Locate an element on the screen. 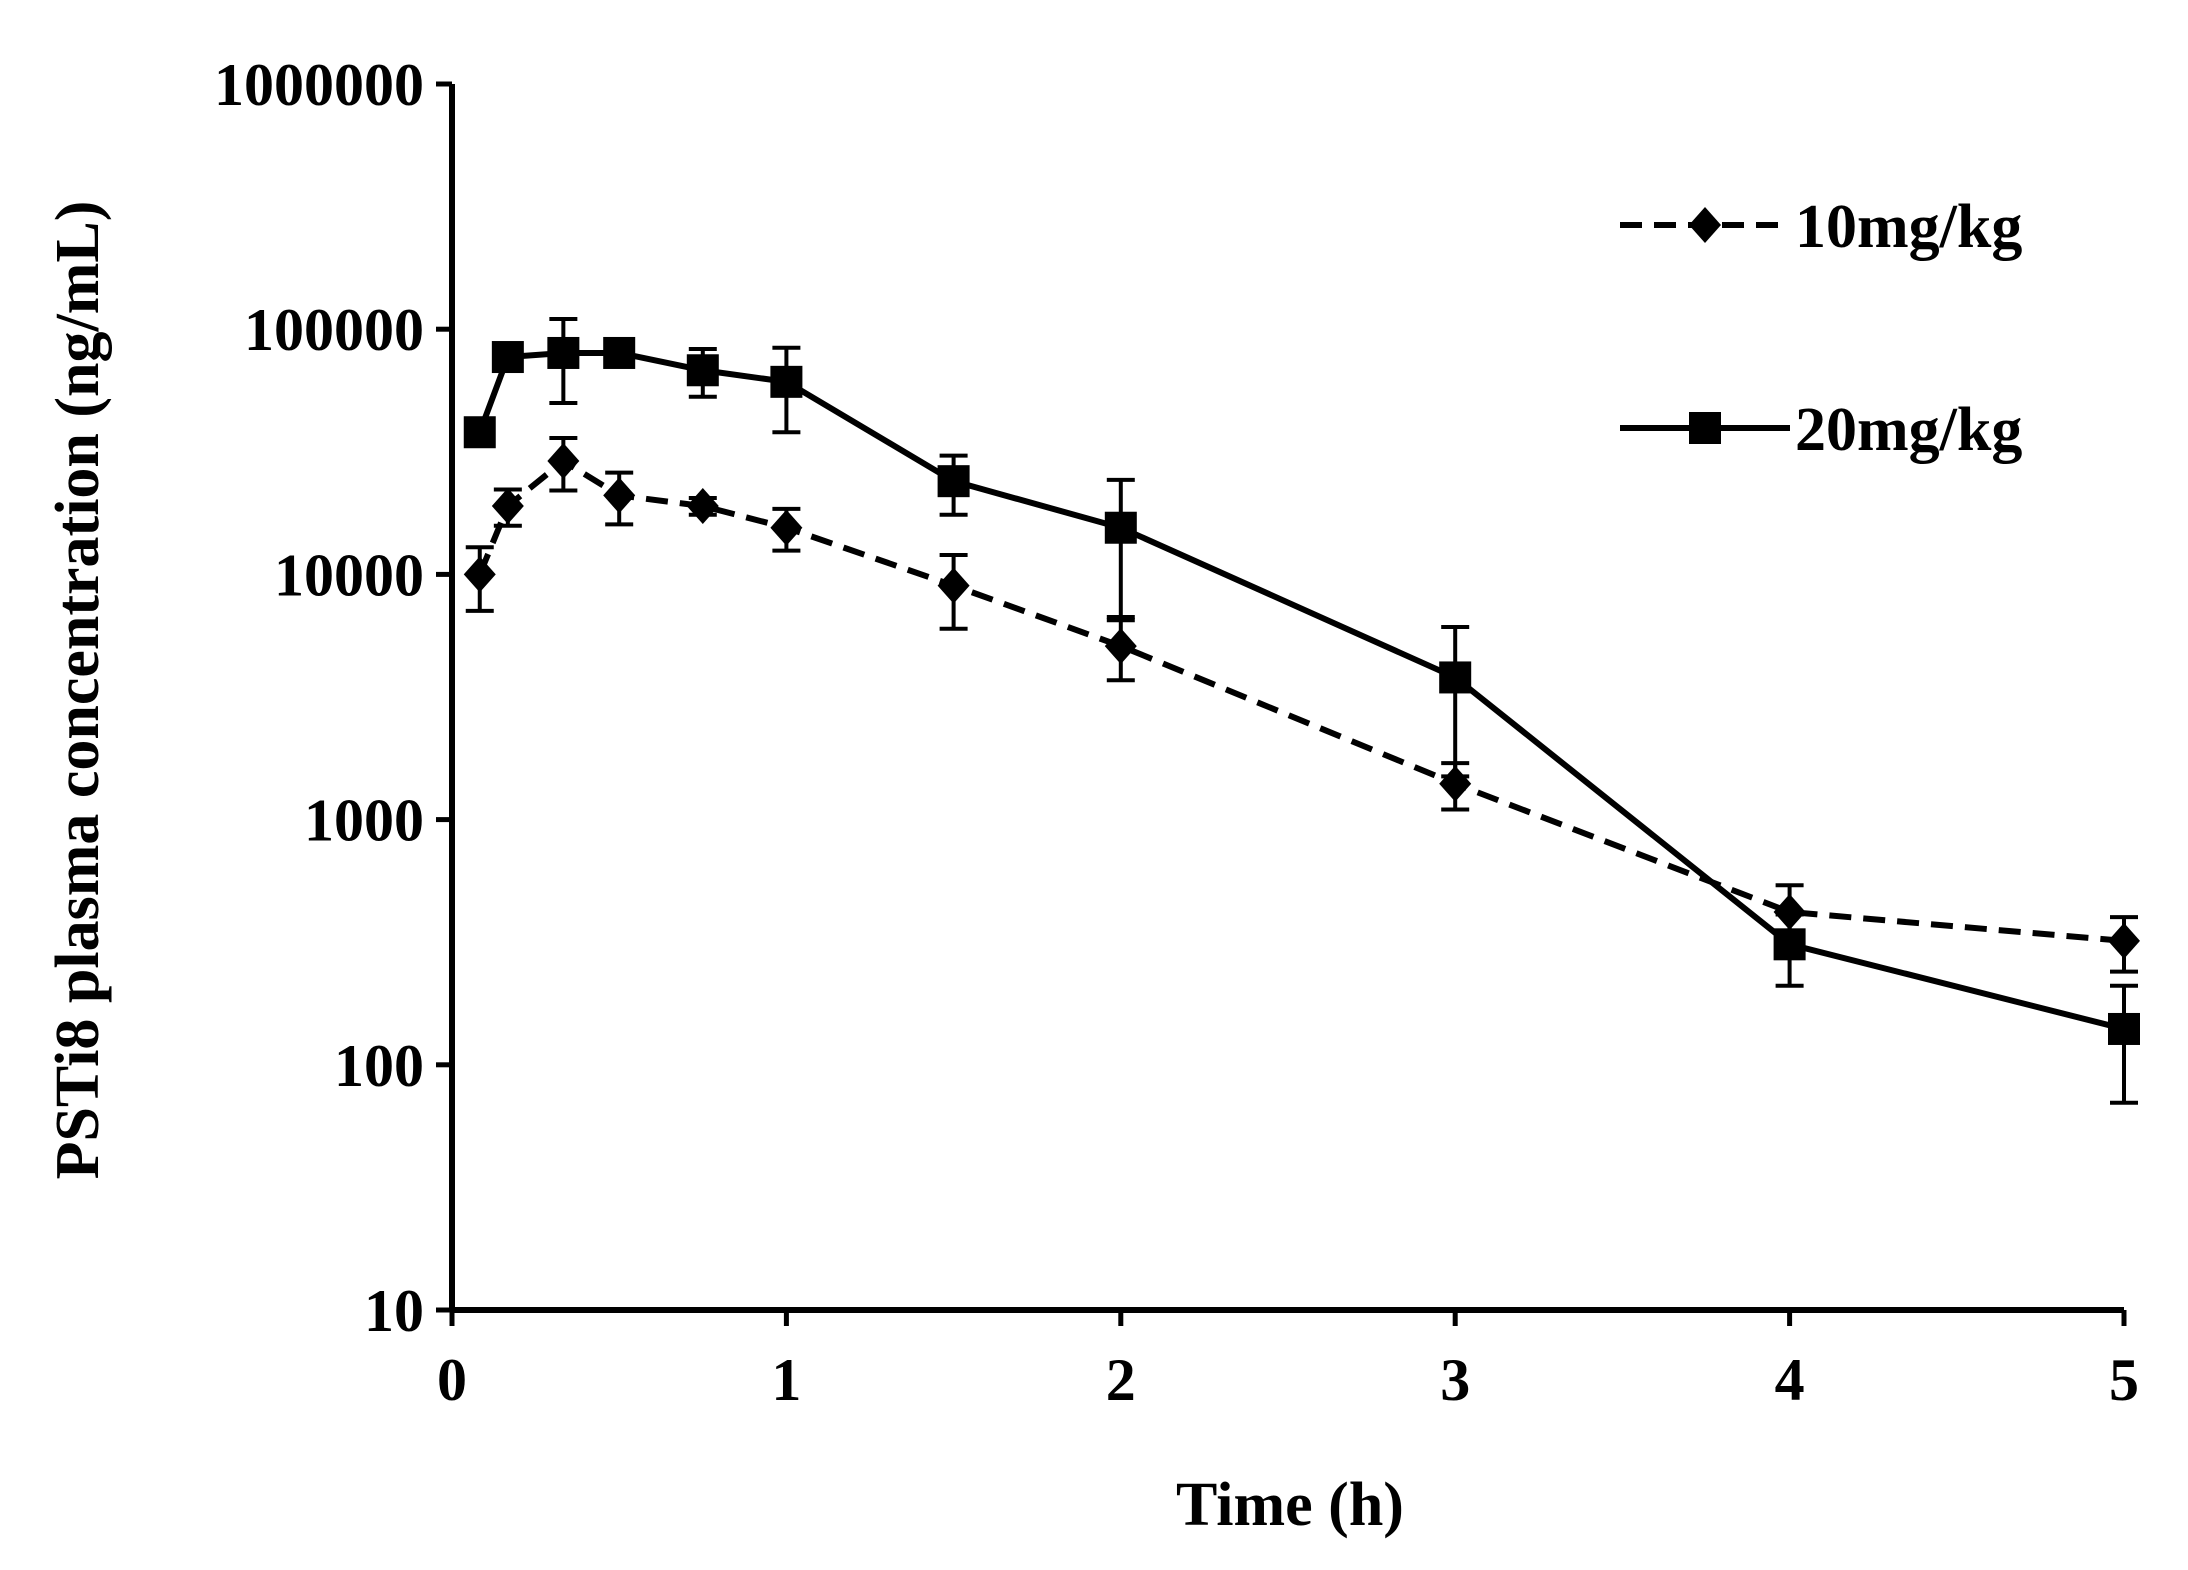 This screenshot has width=2188, height=1570. legend-label: 20mg/kg is located at coordinates (1908, 430).